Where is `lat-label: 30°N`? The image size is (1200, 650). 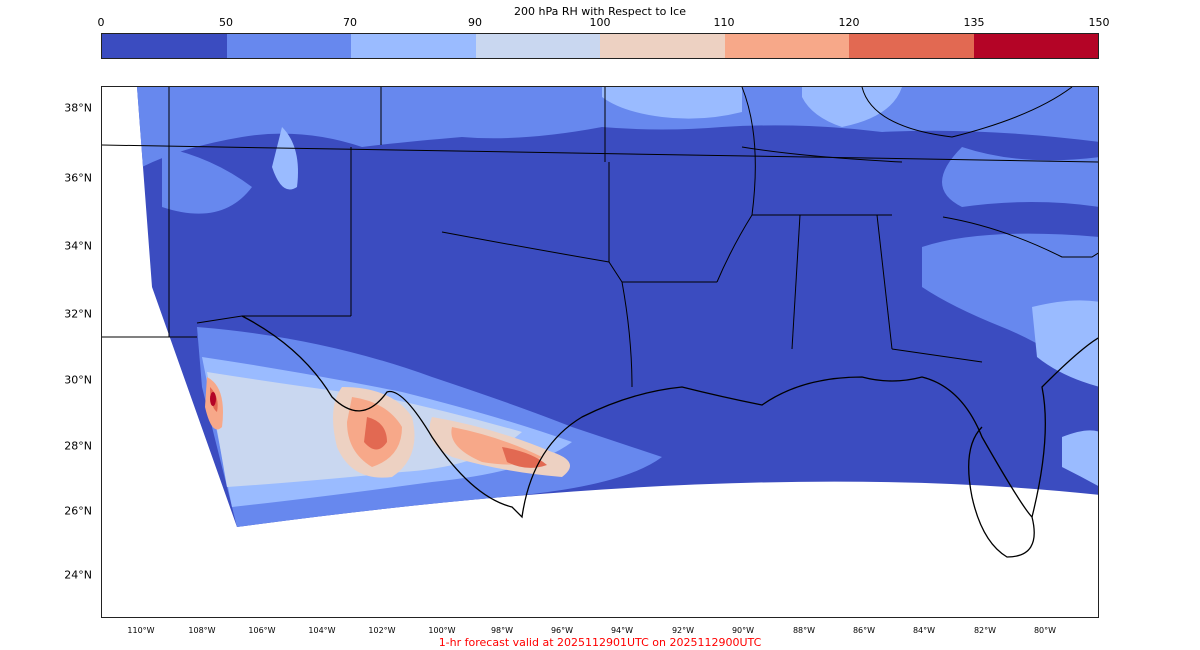 lat-label: 30°N is located at coordinates (78, 380).